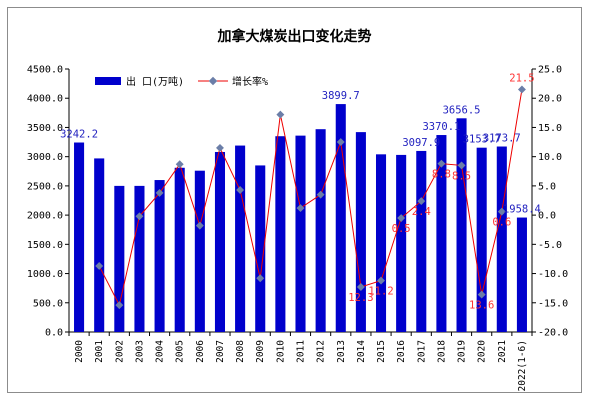 This screenshot has height=400, width=590. Describe the element at coordinates (421, 212) in the screenshot. I see `line-data-label: 2.4` at that location.